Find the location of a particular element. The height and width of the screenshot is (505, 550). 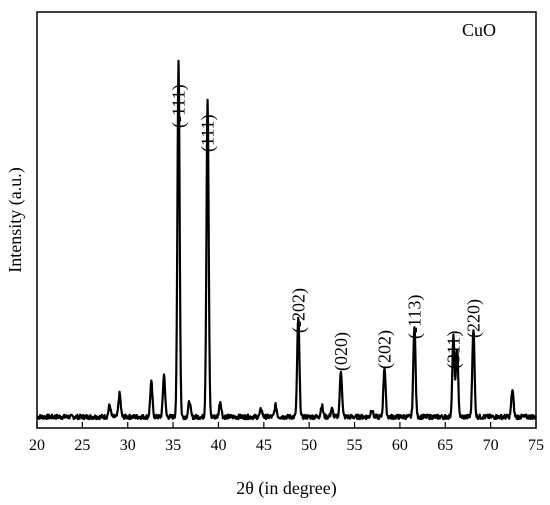

peak-label: (111) is located at coordinates (208, 133).